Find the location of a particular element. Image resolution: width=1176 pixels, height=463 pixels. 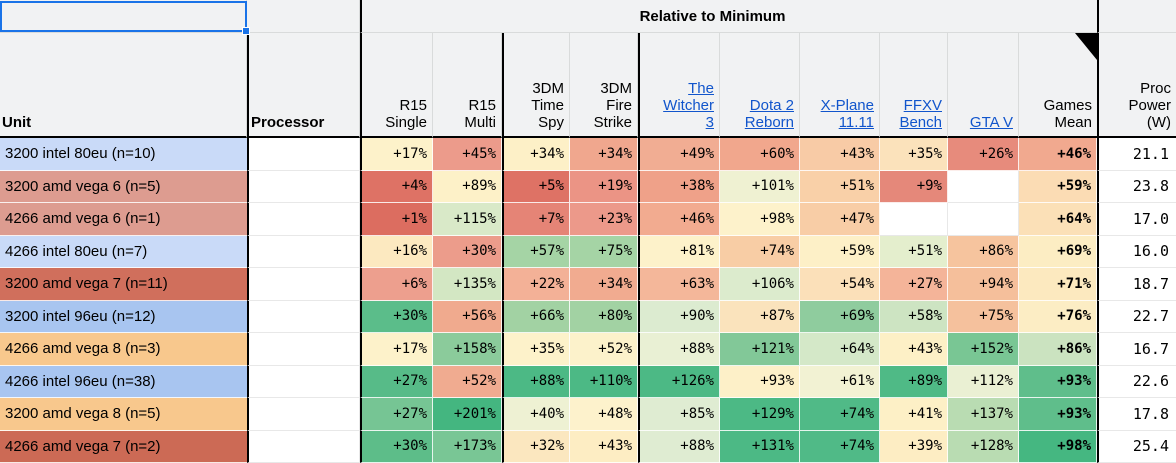

value-cell: +137% is located at coordinates (983, 414).